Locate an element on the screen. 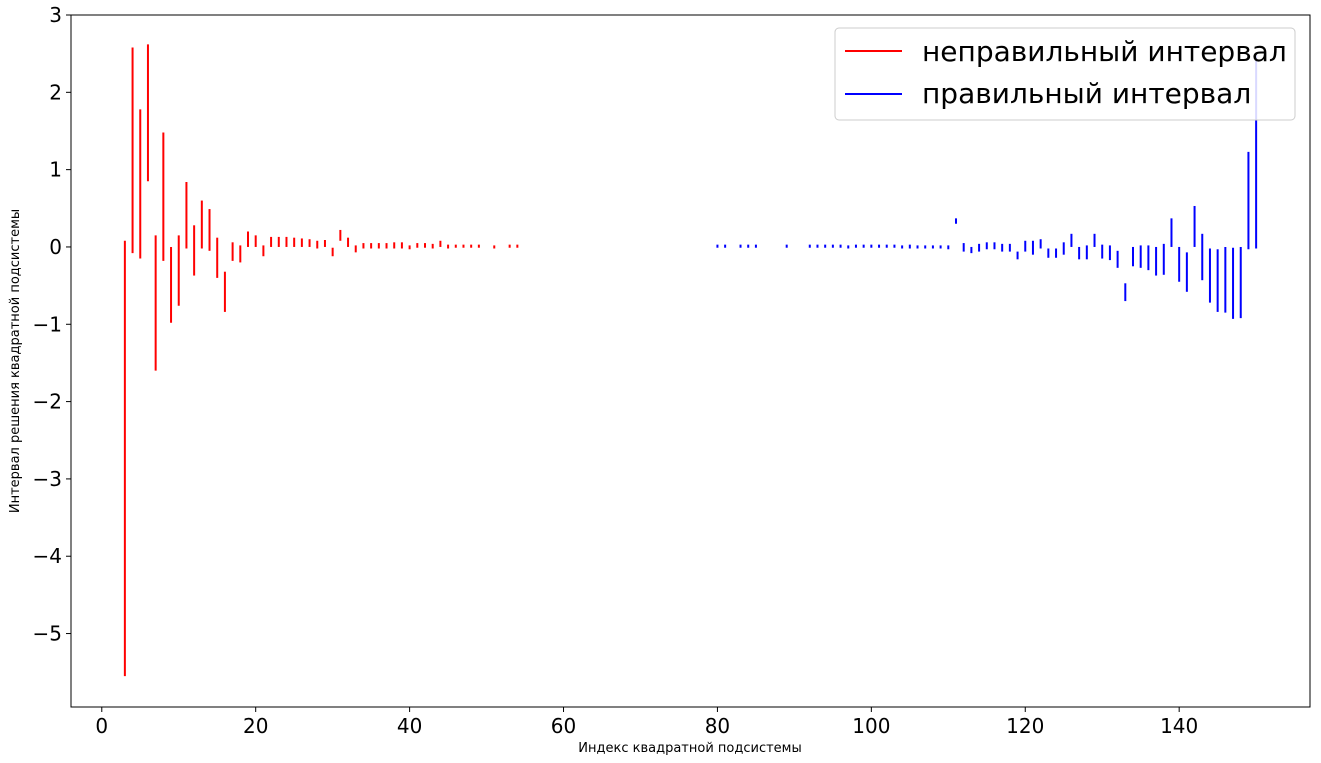  x-axis-label: Индекс квадратной подсистемы is located at coordinates (689, 748).